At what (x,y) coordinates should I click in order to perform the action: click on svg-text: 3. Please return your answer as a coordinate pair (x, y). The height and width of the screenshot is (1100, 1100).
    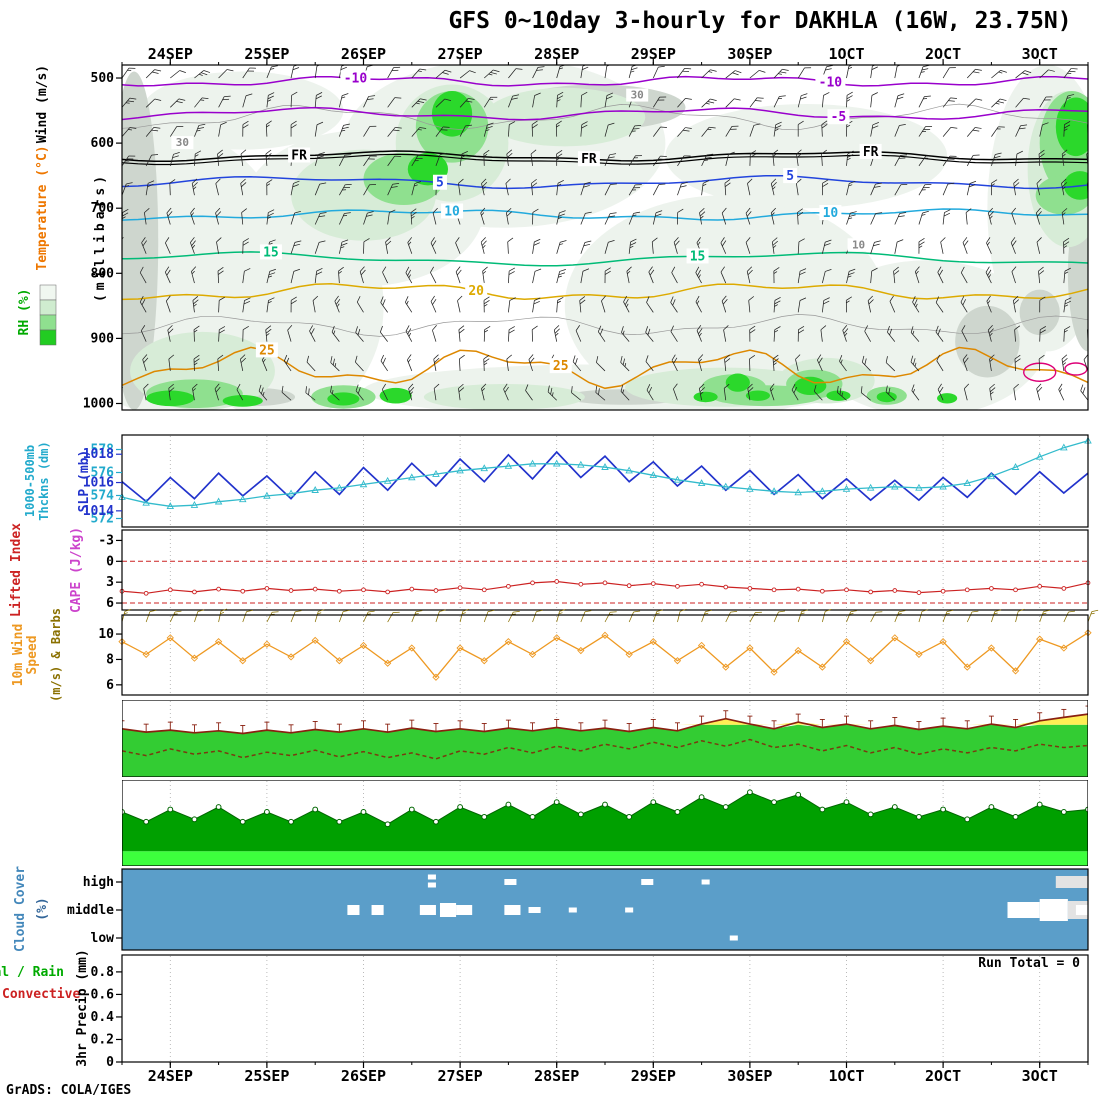
    Looking at the image, I should click on (110, 582).